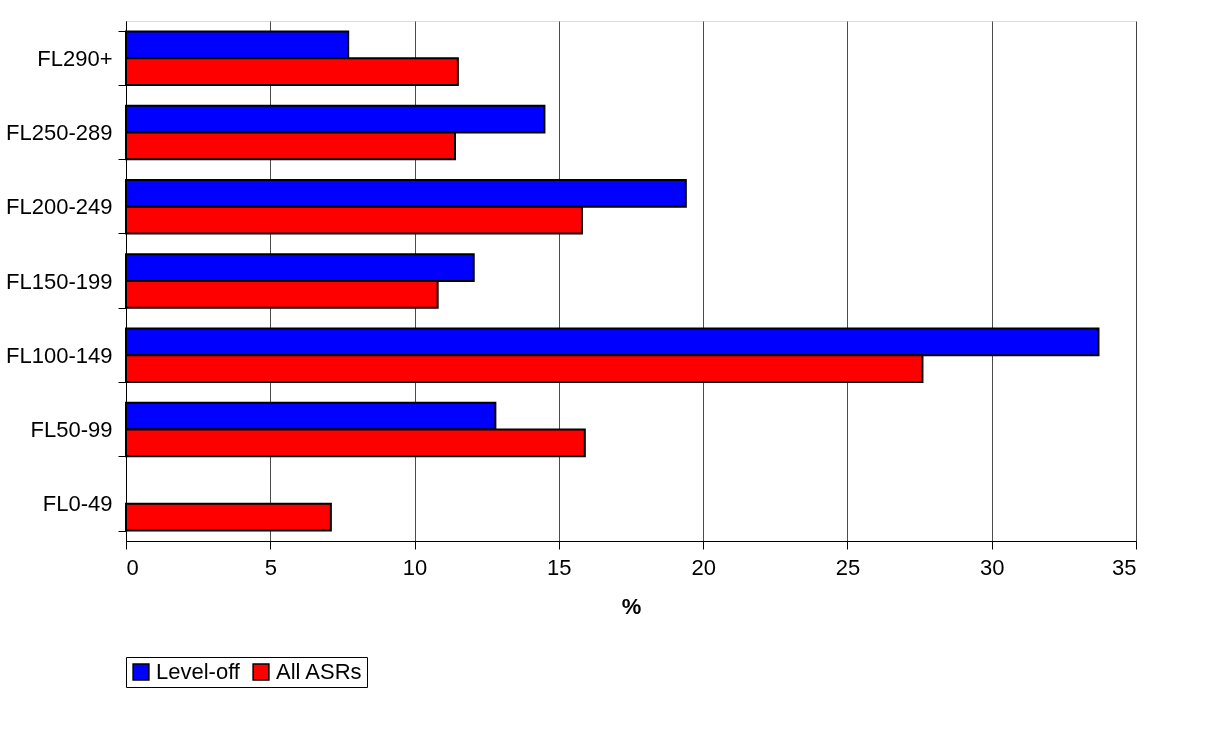 Image resolution: width=1222 pixels, height=742 pixels. Describe the element at coordinates (270, 567) in the screenshot. I see `x-tick-label: 5` at that location.